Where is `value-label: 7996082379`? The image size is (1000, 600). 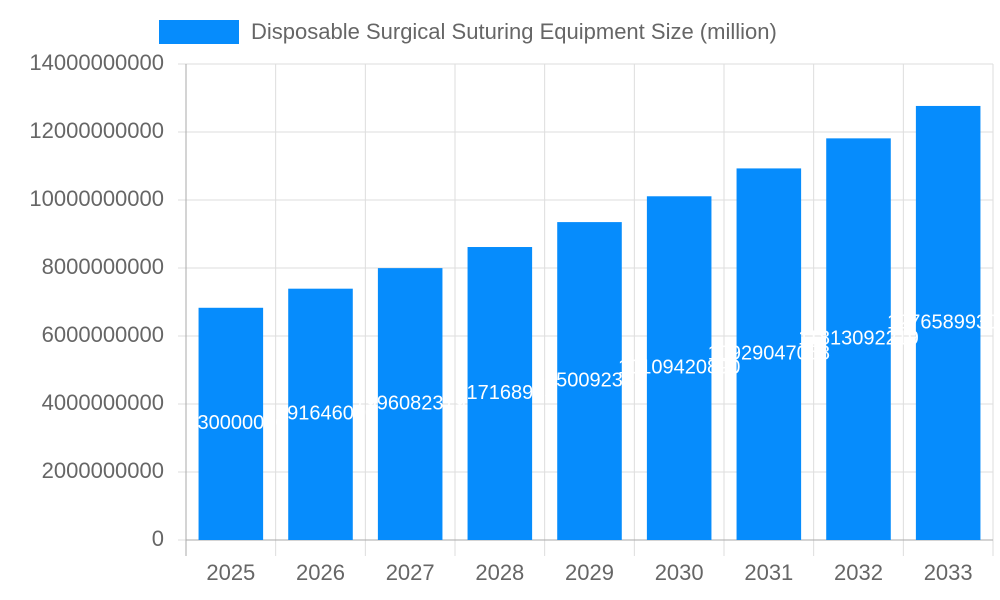 value-label: 7996082379 is located at coordinates (410, 403).